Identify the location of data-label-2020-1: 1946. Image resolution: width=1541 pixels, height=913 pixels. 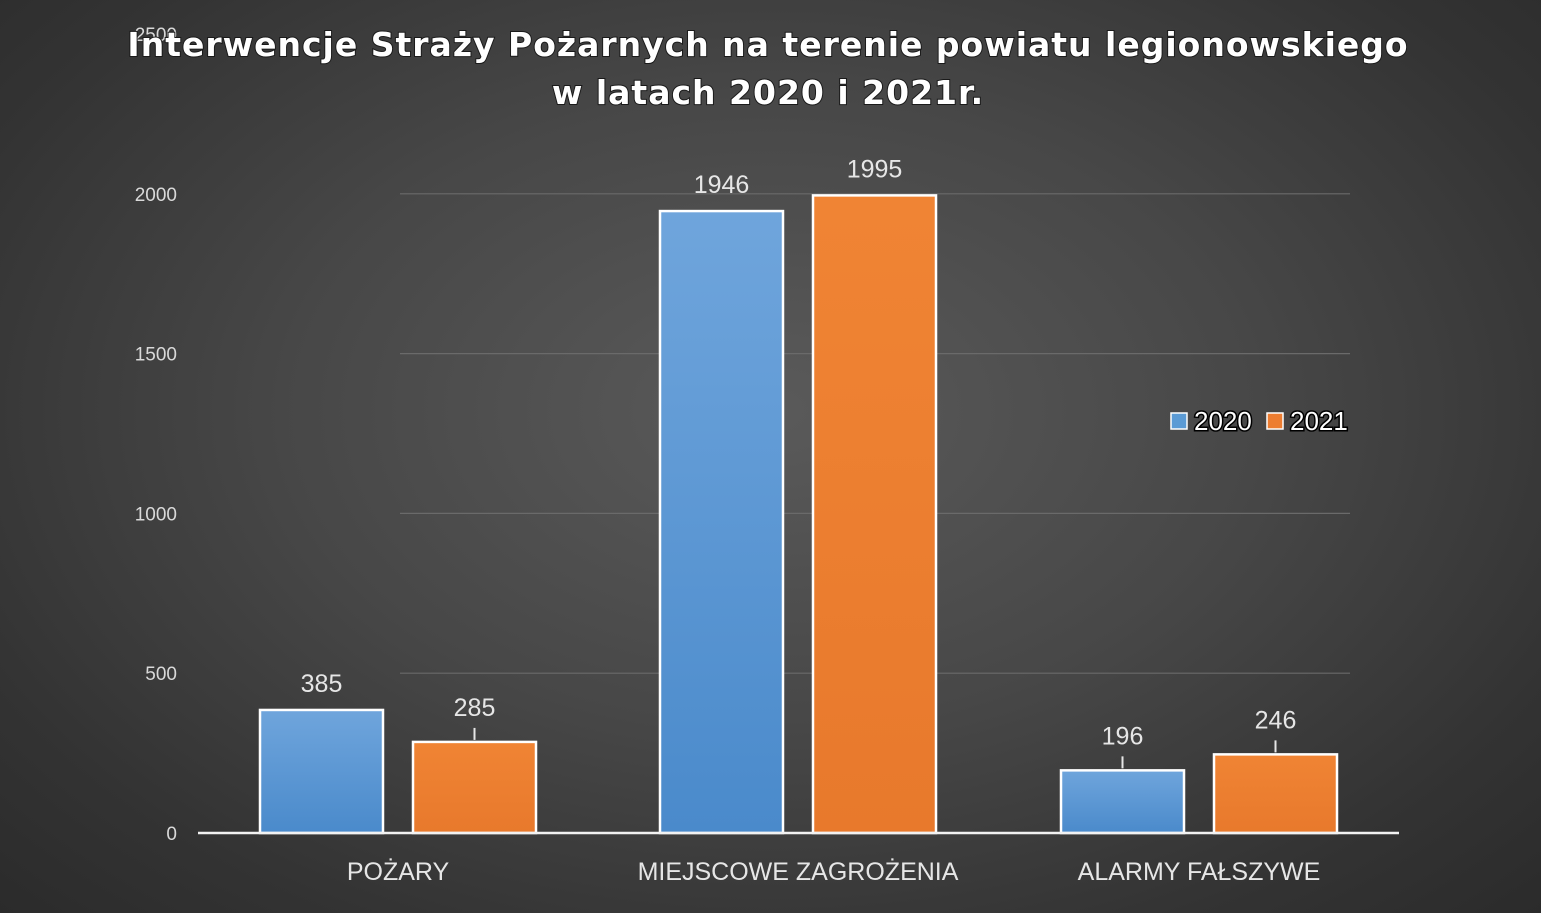
(722, 185).